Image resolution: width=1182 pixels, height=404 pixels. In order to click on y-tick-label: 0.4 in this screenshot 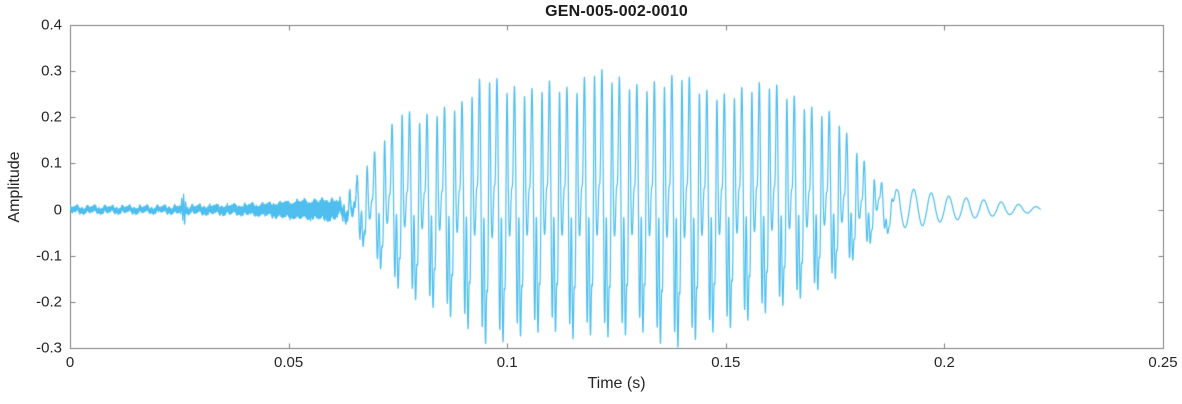, I will do `click(51, 25)`.